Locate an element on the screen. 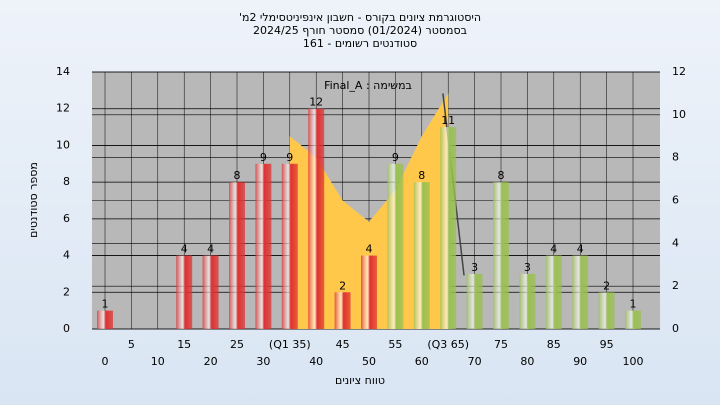 This screenshot has height=405, width=720. y-tick-label: 6 is located at coordinates (66, 218).